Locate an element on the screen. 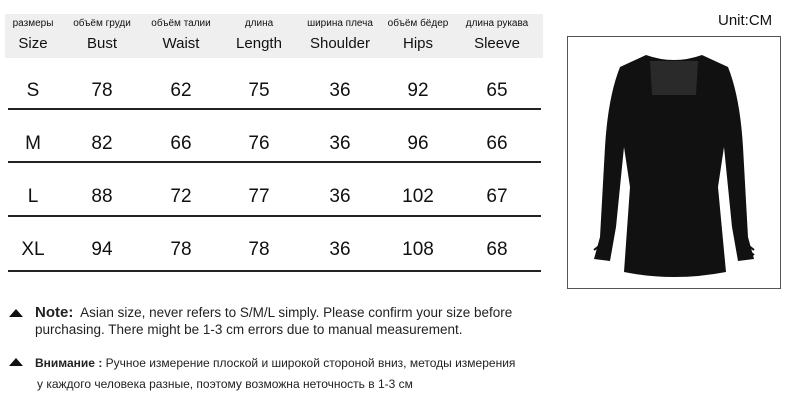 The height and width of the screenshot is (400, 800). table-cell: XL is located at coordinates (33, 249).